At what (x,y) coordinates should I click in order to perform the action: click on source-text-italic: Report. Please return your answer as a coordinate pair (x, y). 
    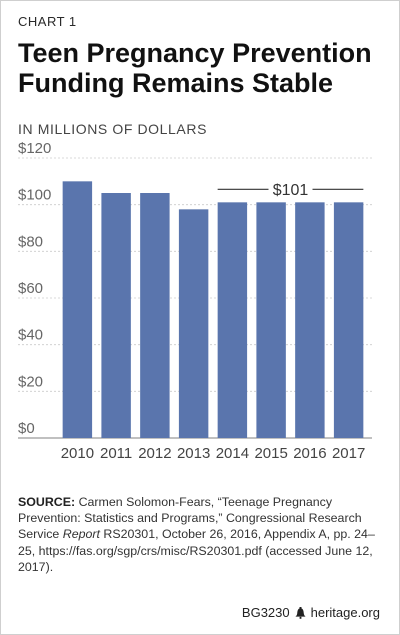
    Looking at the image, I should click on (81, 534).